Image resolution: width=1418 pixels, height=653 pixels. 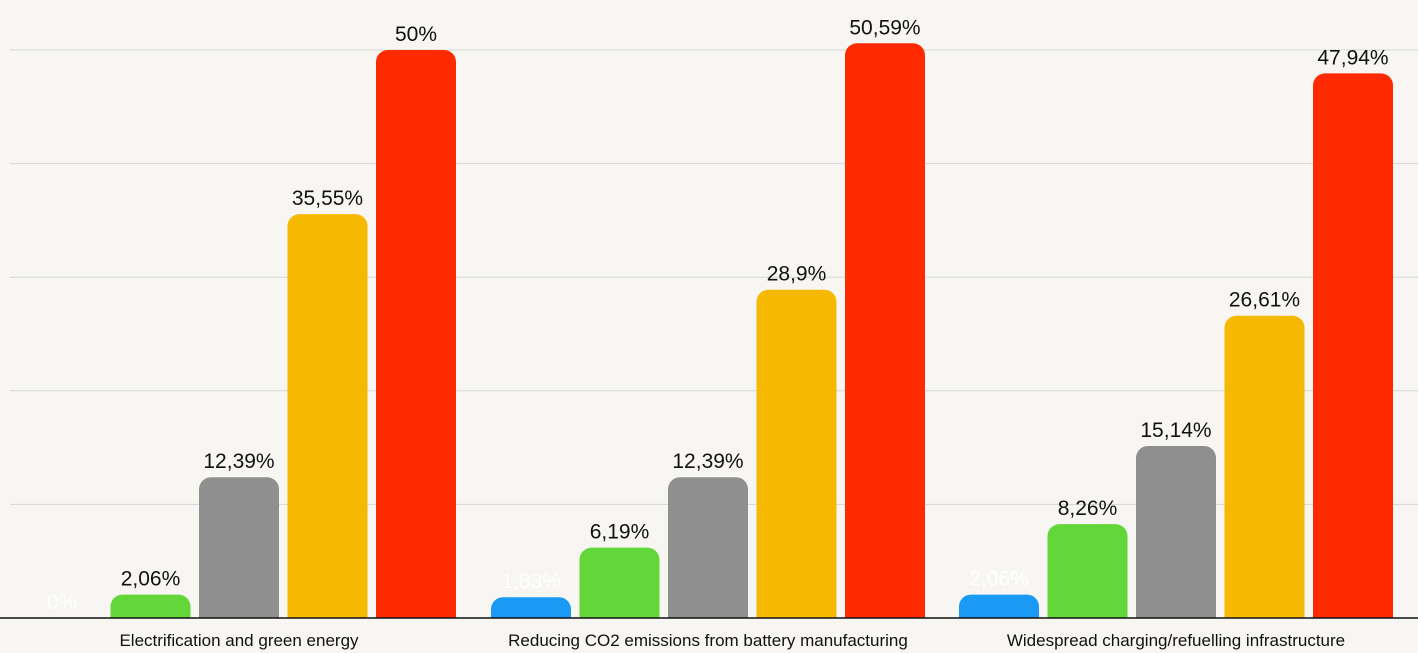 I want to click on bar-value-label: 0%, so click(x=62, y=602).